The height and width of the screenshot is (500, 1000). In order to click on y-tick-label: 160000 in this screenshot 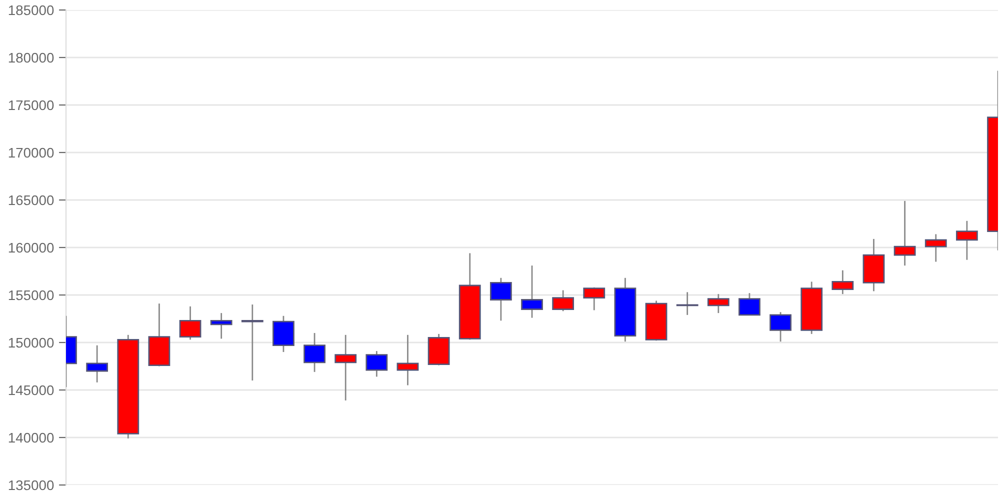, I will do `click(31, 247)`.